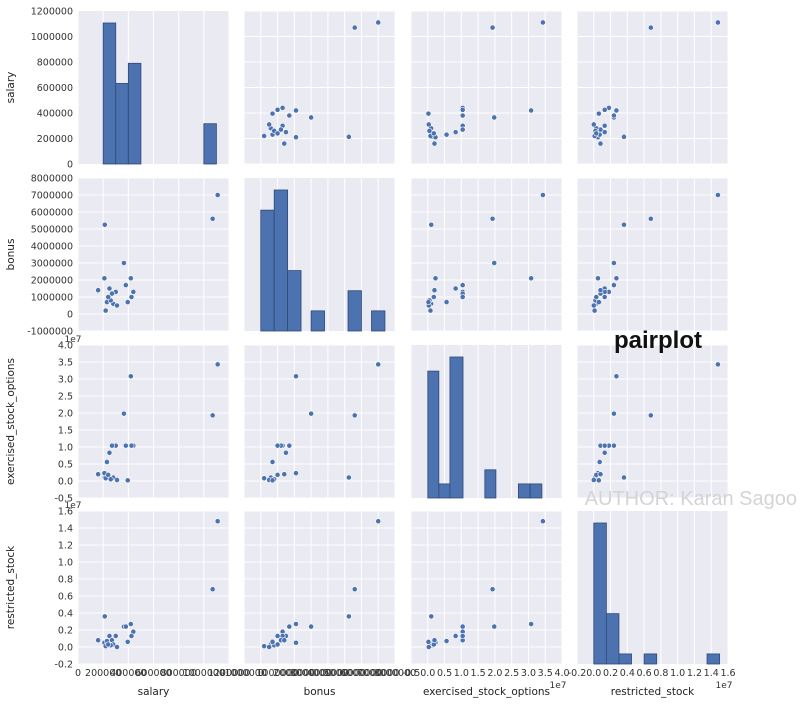  I want to click on x-offset-label: 1e7, so click(724, 686).